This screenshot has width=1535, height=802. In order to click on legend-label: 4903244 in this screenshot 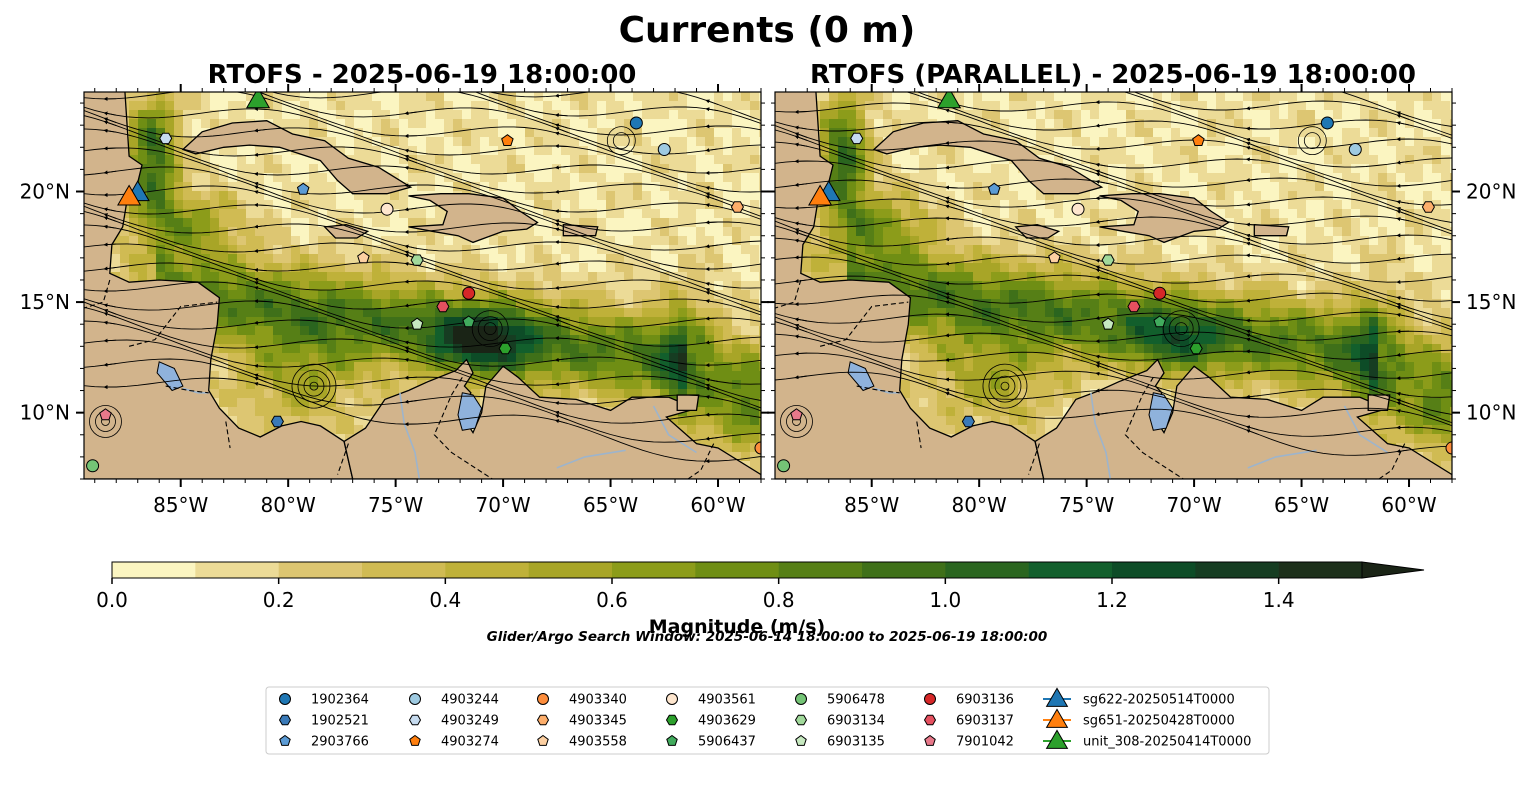, I will do `click(470, 700)`.